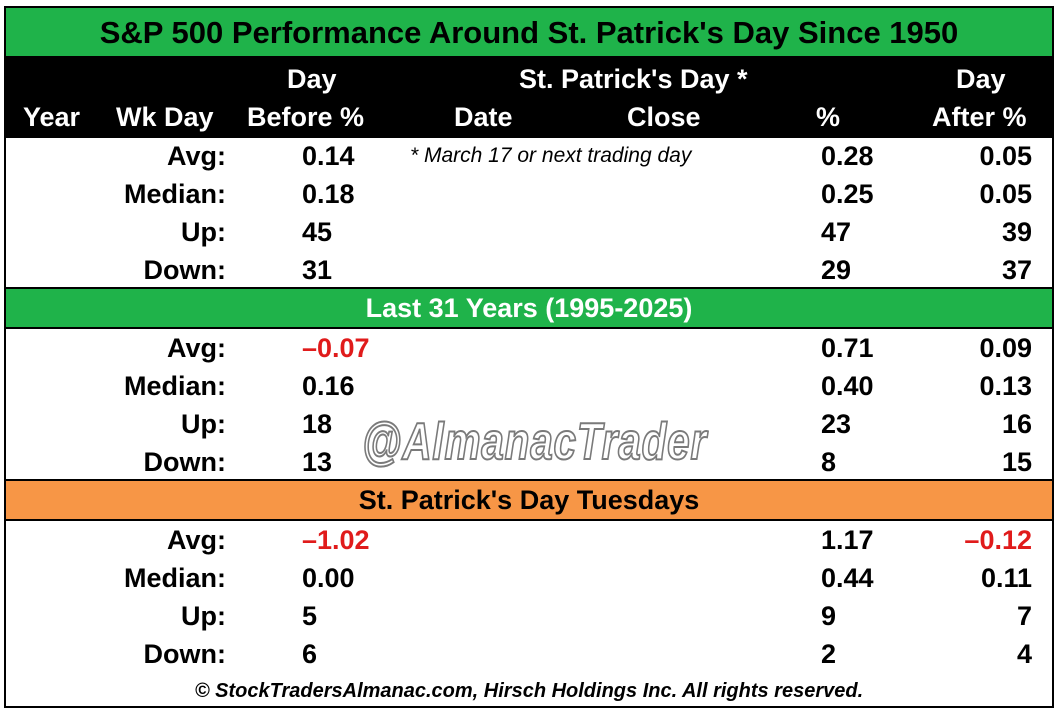  Describe the element at coordinates (1016, 424) in the screenshot. I see `day-after-value: 16` at that location.